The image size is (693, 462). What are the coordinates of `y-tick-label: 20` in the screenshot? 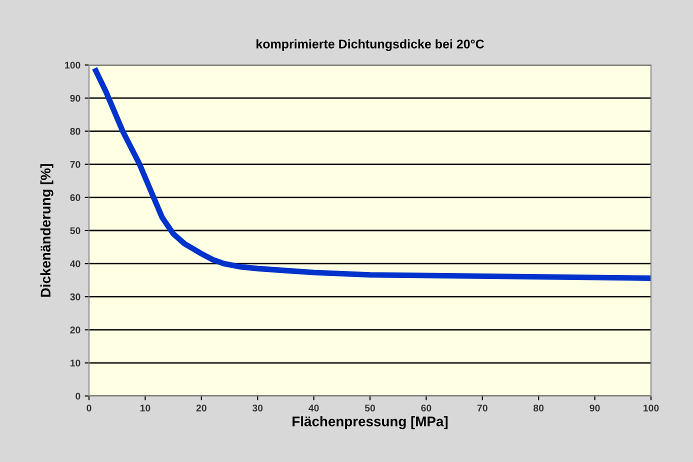 It's located at (75, 330).